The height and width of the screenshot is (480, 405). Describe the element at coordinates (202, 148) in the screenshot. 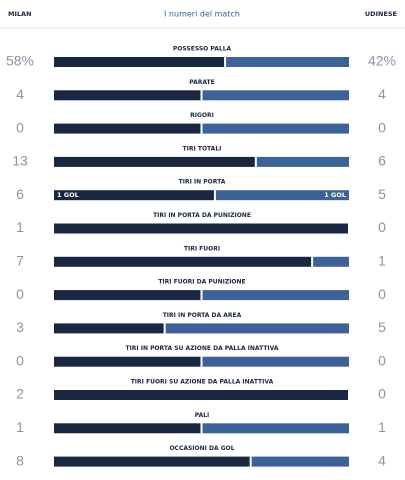

I see `stat-label: TIRI TOTALI` at that location.